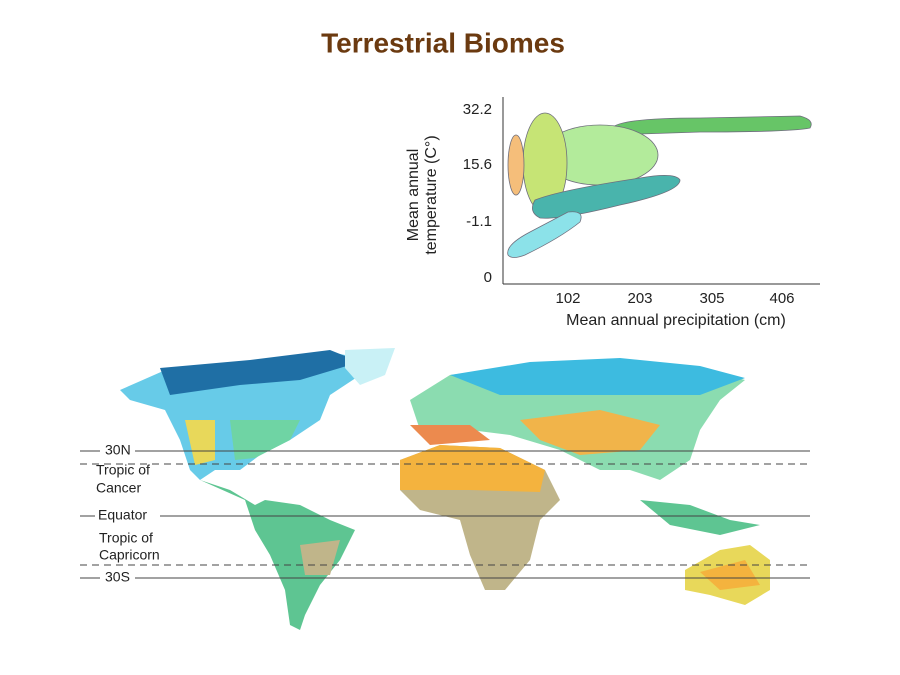 The image size is (900, 675). Describe the element at coordinates (477, 164) in the screenshot. I see `y-tick-label: 15.6` at that location.